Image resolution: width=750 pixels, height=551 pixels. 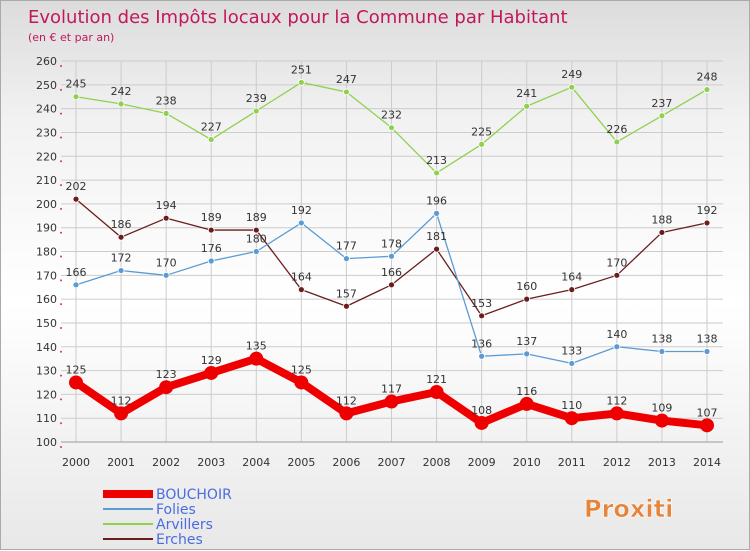 What do you see at coordinates (526, 341) in the screenshot?
I see `data-label-folies: 137` at bounding box center [526, 341].